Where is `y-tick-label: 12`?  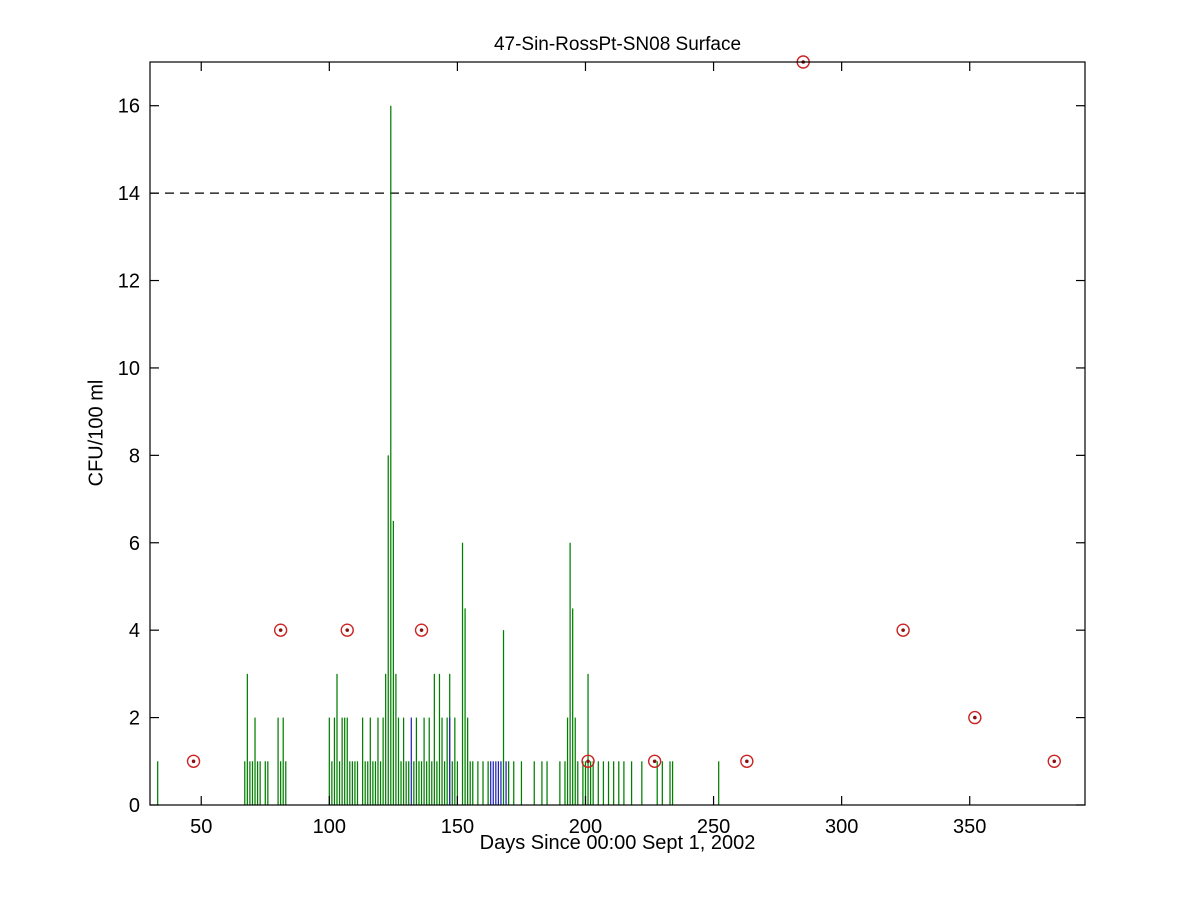
y-tick-label: 12 is located at coordinates (129, 282).